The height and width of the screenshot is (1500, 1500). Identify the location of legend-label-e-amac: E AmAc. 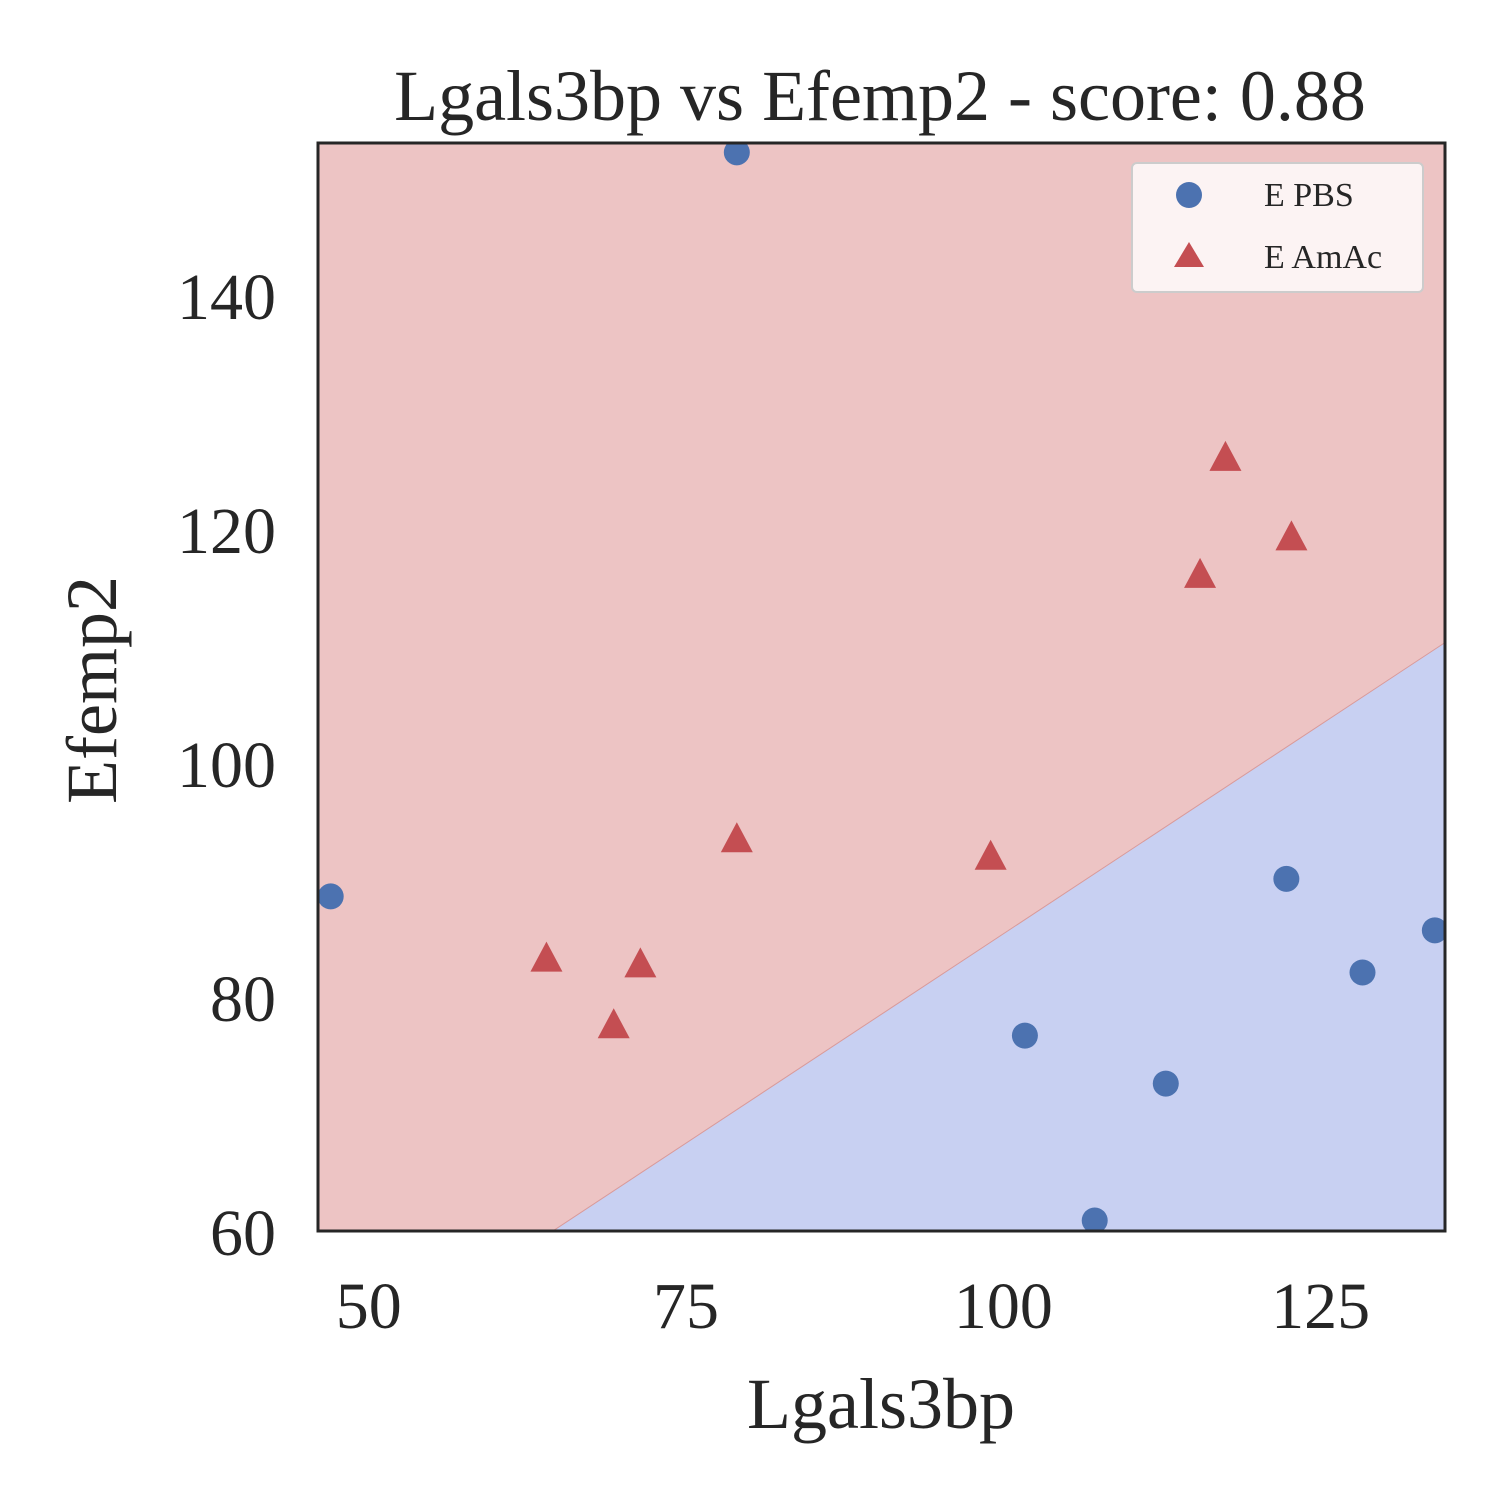
(1323, 257).